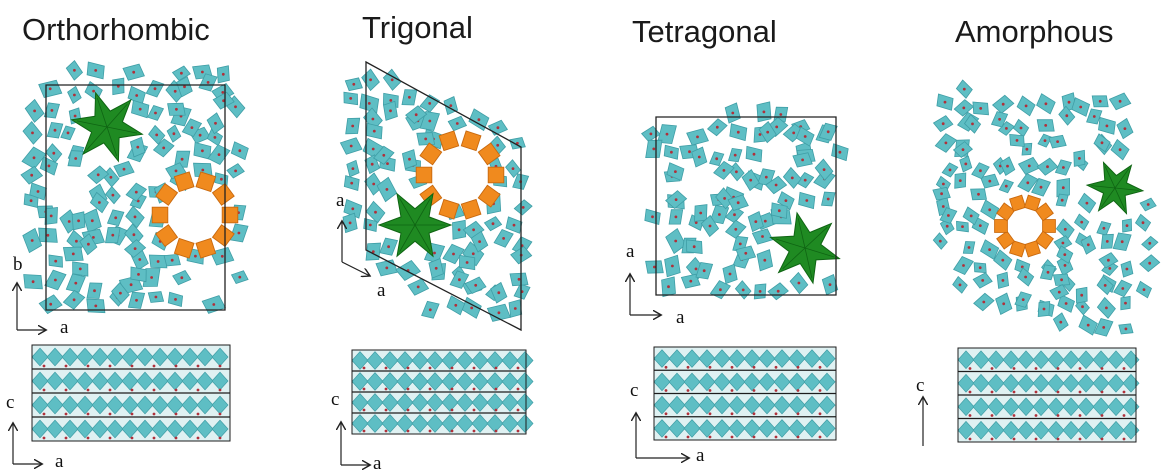 This screenshot has height=474, width=1167. I want to click on tetra-side-axis-horizontal-label: a, so click(700, 455).